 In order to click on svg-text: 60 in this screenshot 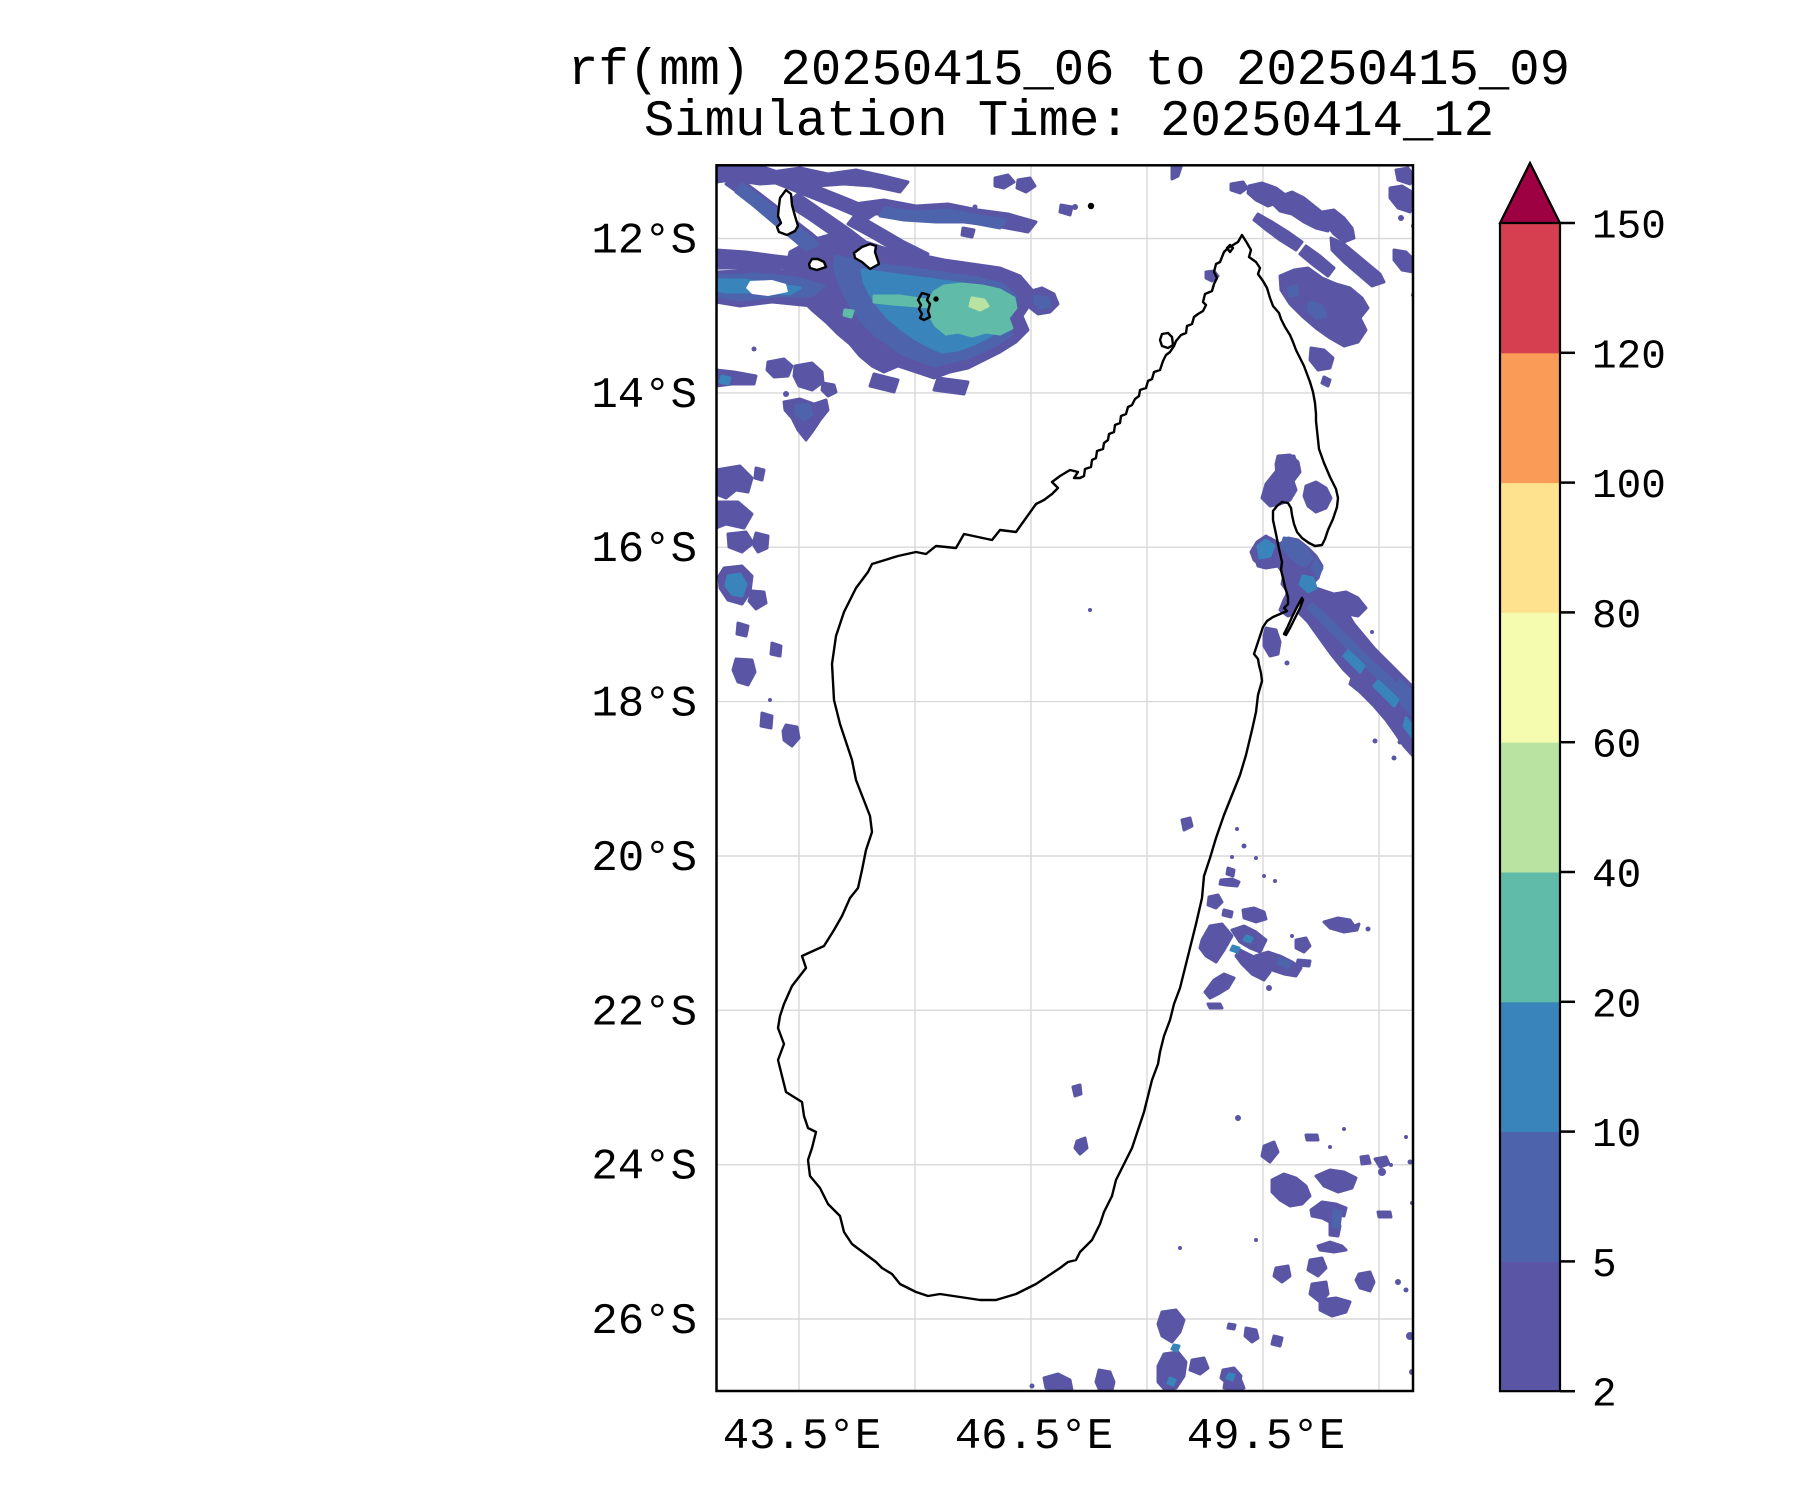, I will do `click(1616, 747)`.